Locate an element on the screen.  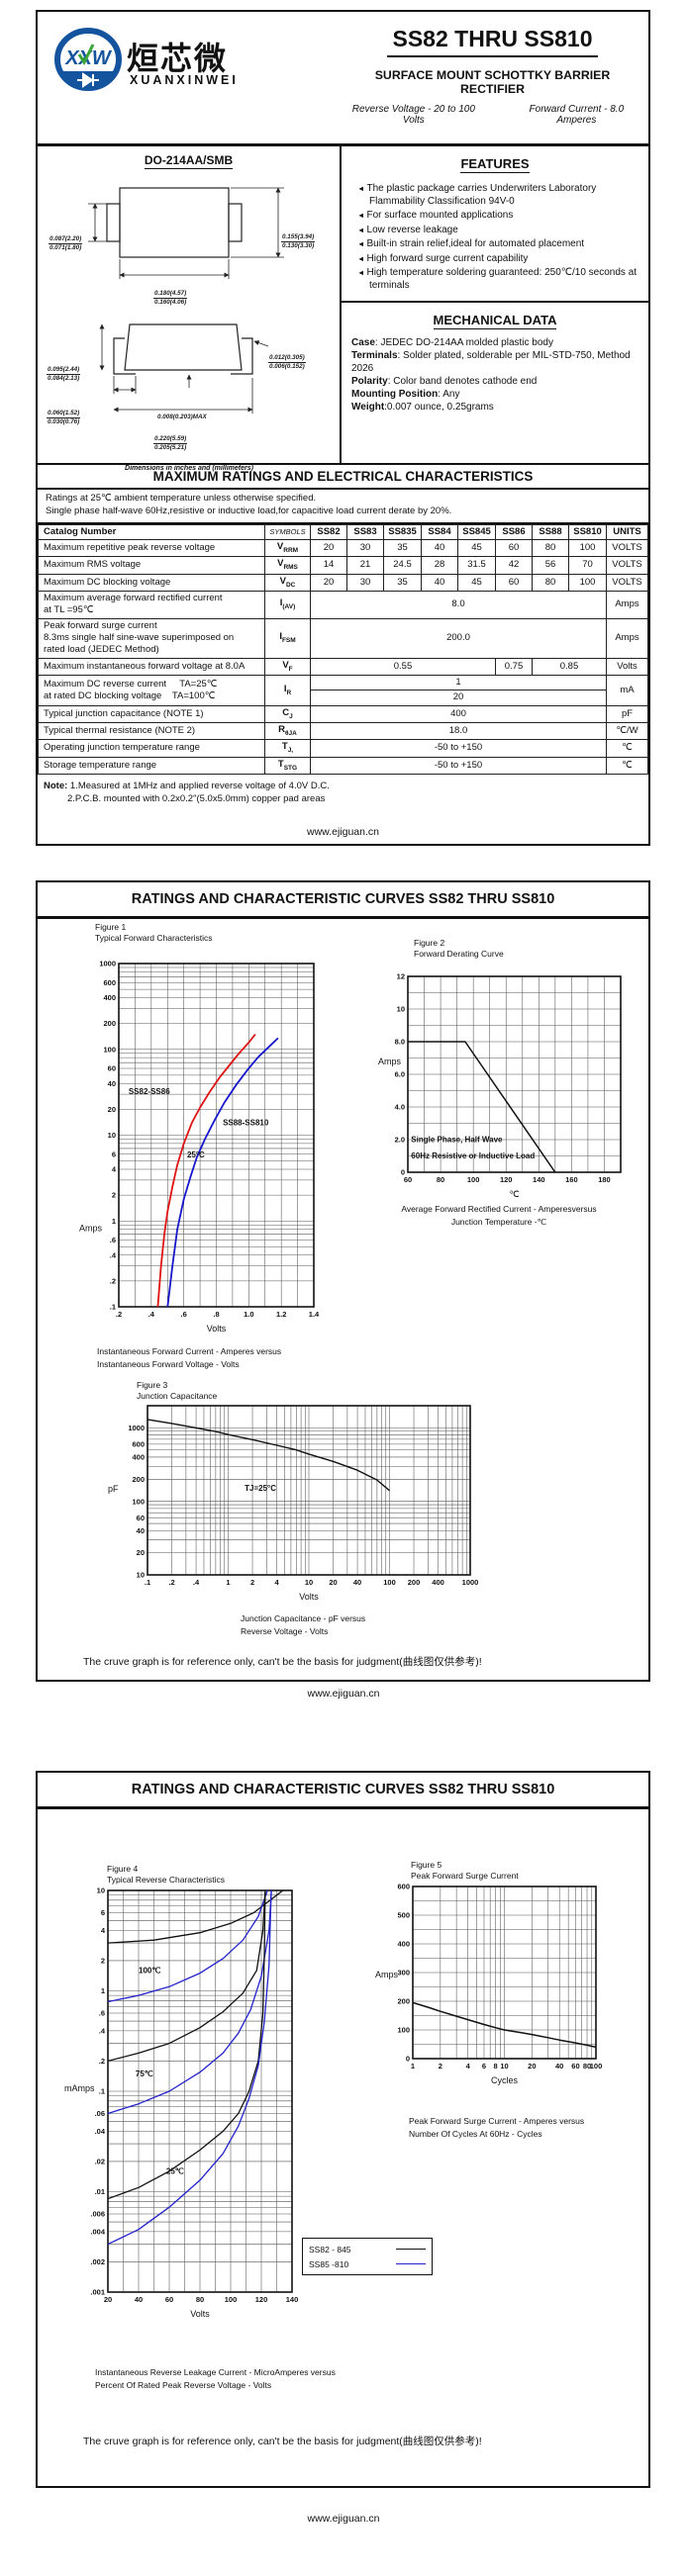
svg-text: 8.0 is located at coordinates (400, 1042).